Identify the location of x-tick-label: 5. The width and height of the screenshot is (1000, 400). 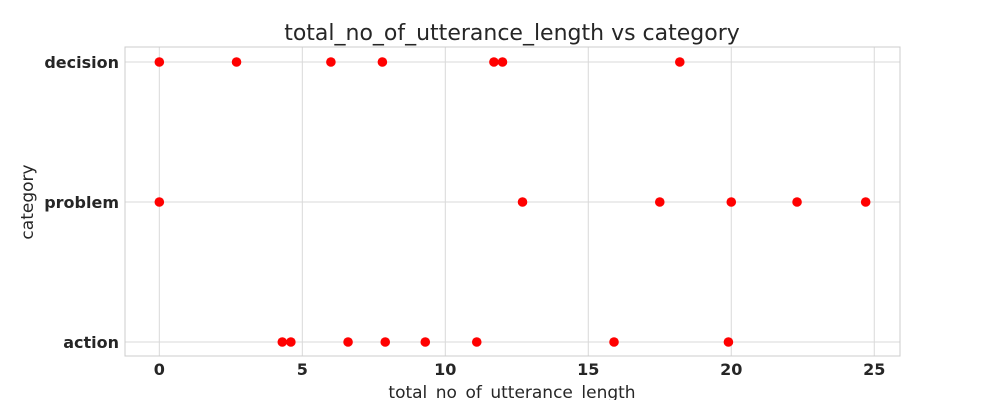
(302, 369).